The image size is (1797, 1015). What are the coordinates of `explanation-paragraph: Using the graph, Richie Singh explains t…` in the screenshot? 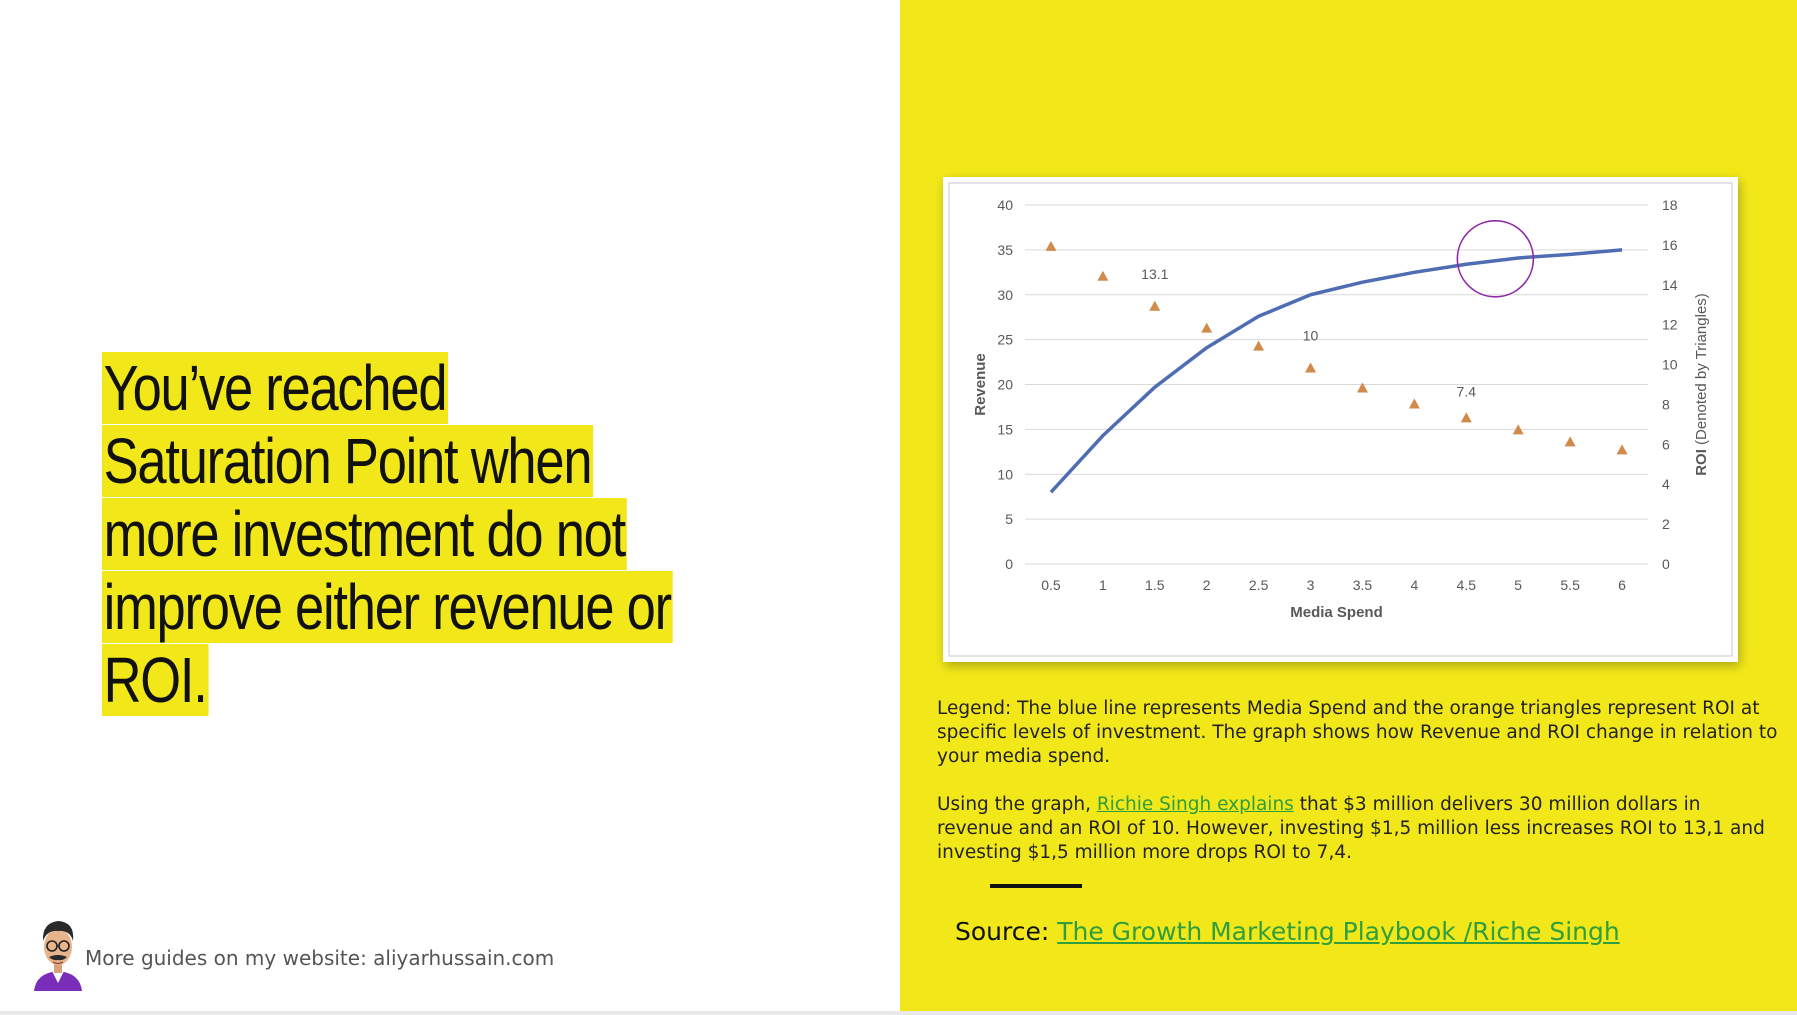 It's located at (1359, 829).